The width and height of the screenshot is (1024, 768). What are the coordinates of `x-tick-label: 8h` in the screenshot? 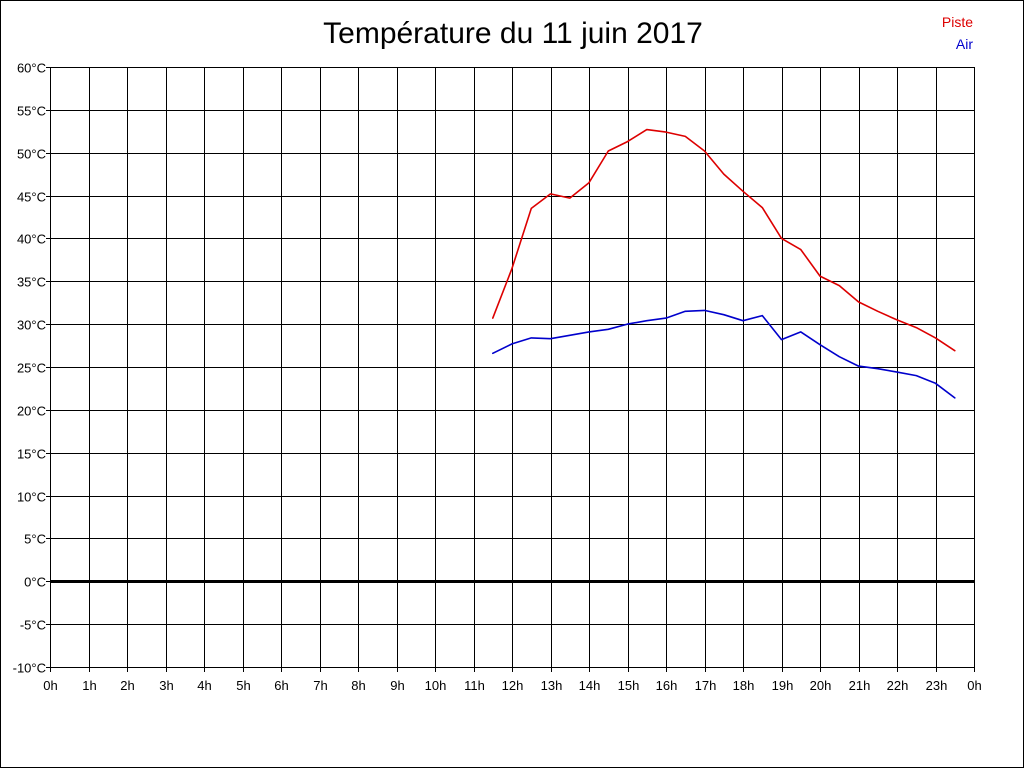 It's located at (358, 685).